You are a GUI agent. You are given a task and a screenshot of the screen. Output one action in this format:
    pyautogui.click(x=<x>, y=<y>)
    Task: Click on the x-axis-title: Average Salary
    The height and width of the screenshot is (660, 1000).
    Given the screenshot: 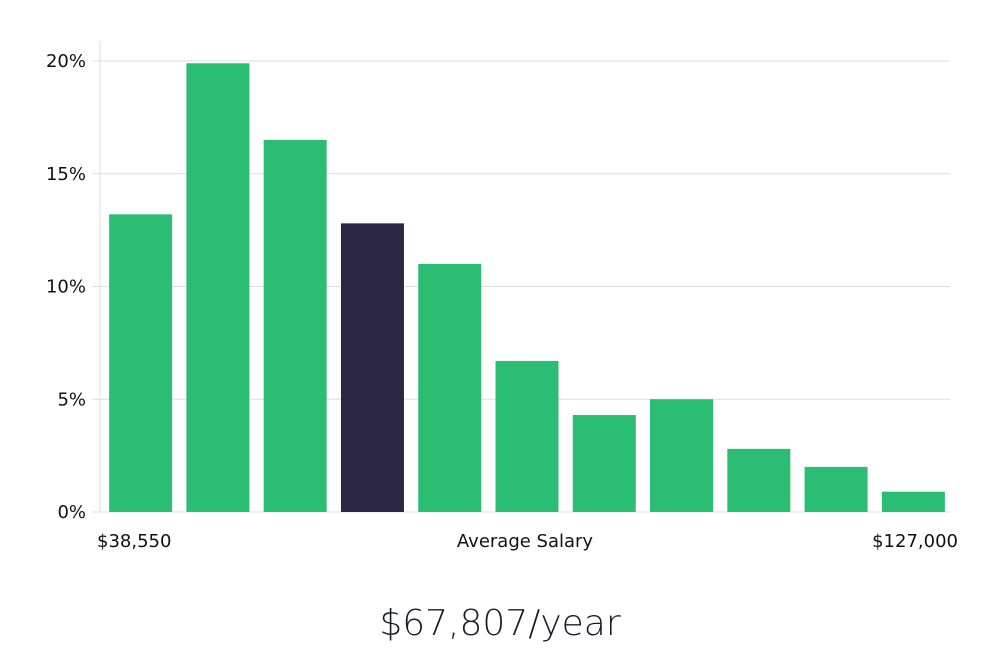 What is the action you would take?
    pyautogui.click(x=525, y=541)
    